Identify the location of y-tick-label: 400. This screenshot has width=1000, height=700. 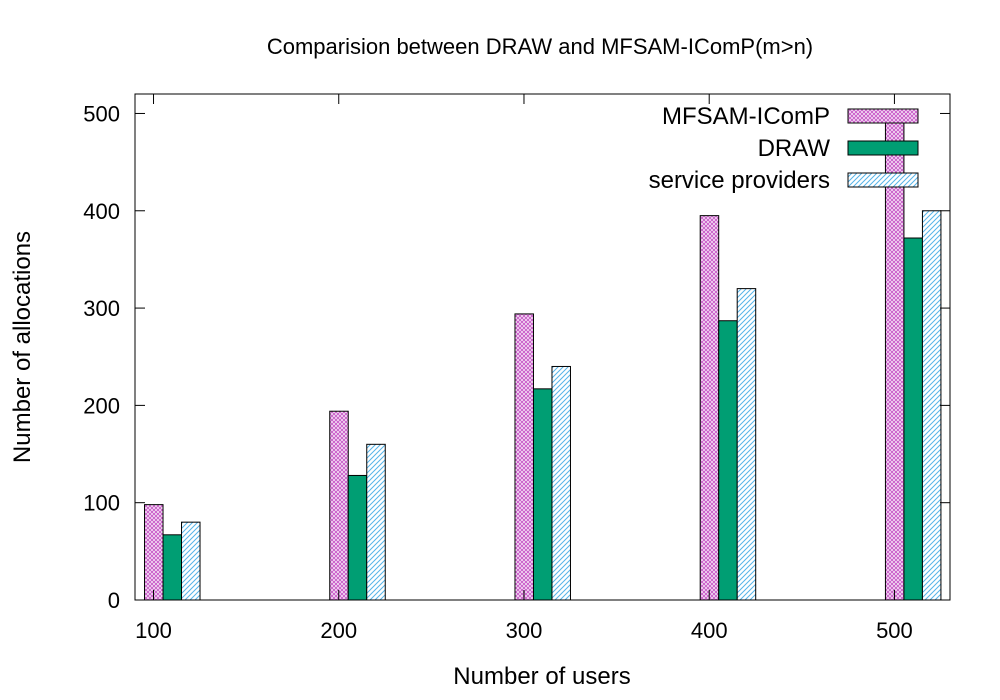
(101, 211).